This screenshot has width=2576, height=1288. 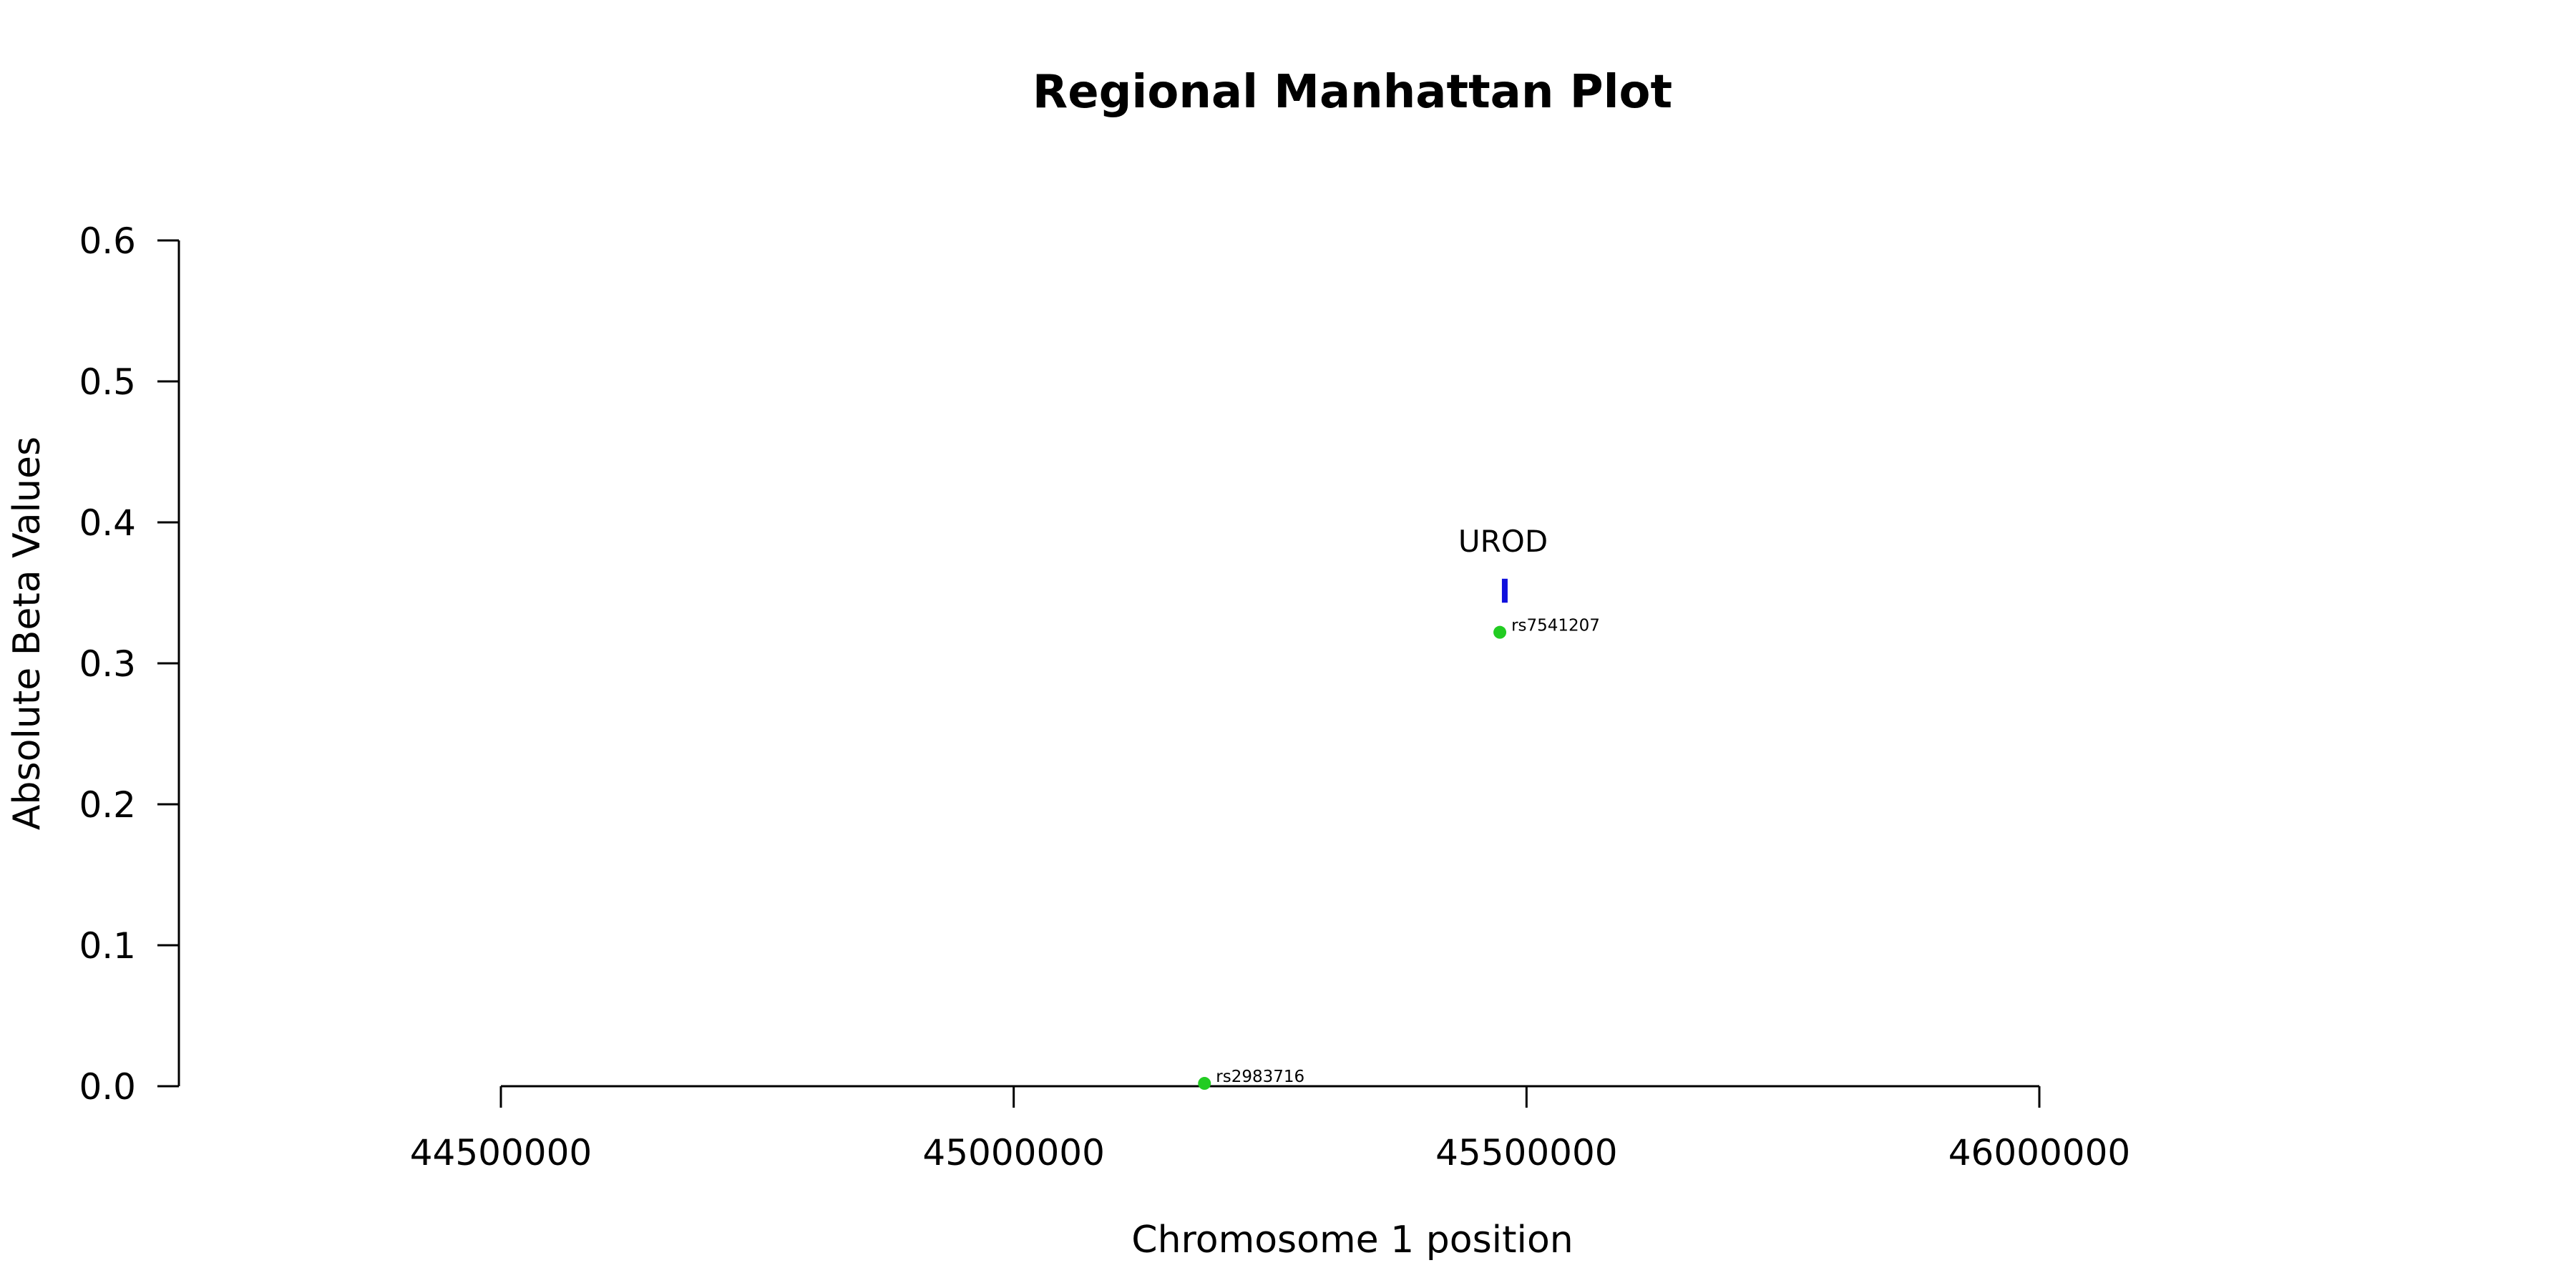 What do you see at coordinates (1503, 563) in the screenshot?
I see `gene-markers: UROD` at bounding box center [1503, 563].